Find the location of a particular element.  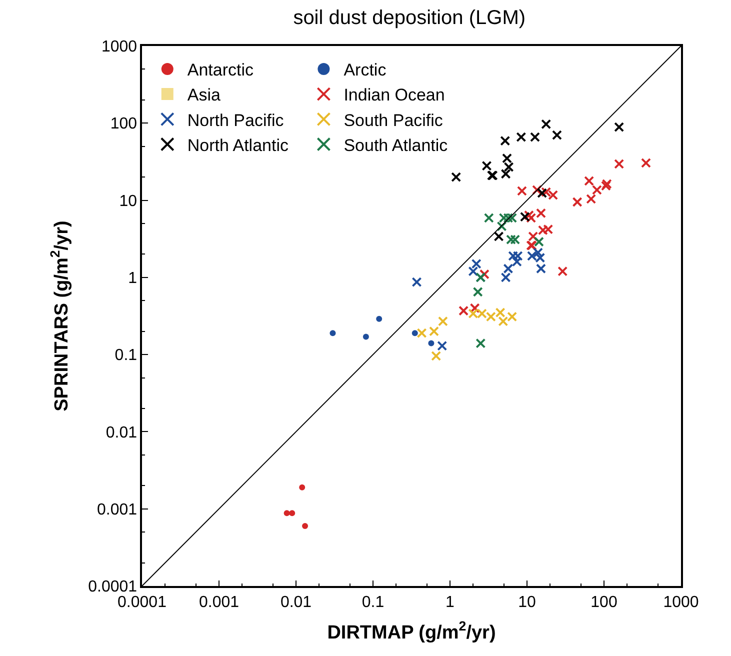

y-tick-label: 0.1 is located at coordinates (126, 355).